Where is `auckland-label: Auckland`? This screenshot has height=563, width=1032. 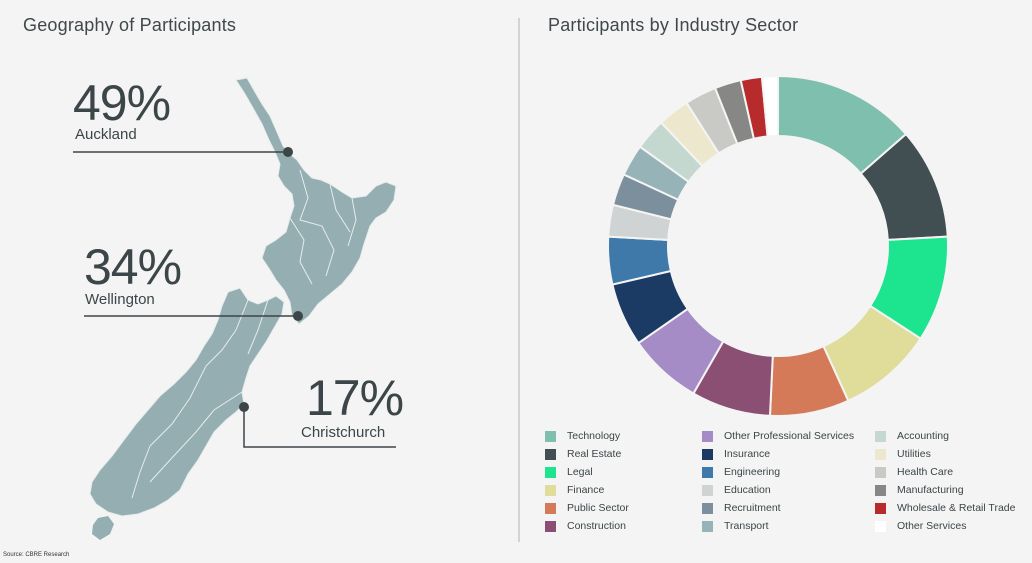
auckland-label: Auckland is located at coordinates (106, 134).